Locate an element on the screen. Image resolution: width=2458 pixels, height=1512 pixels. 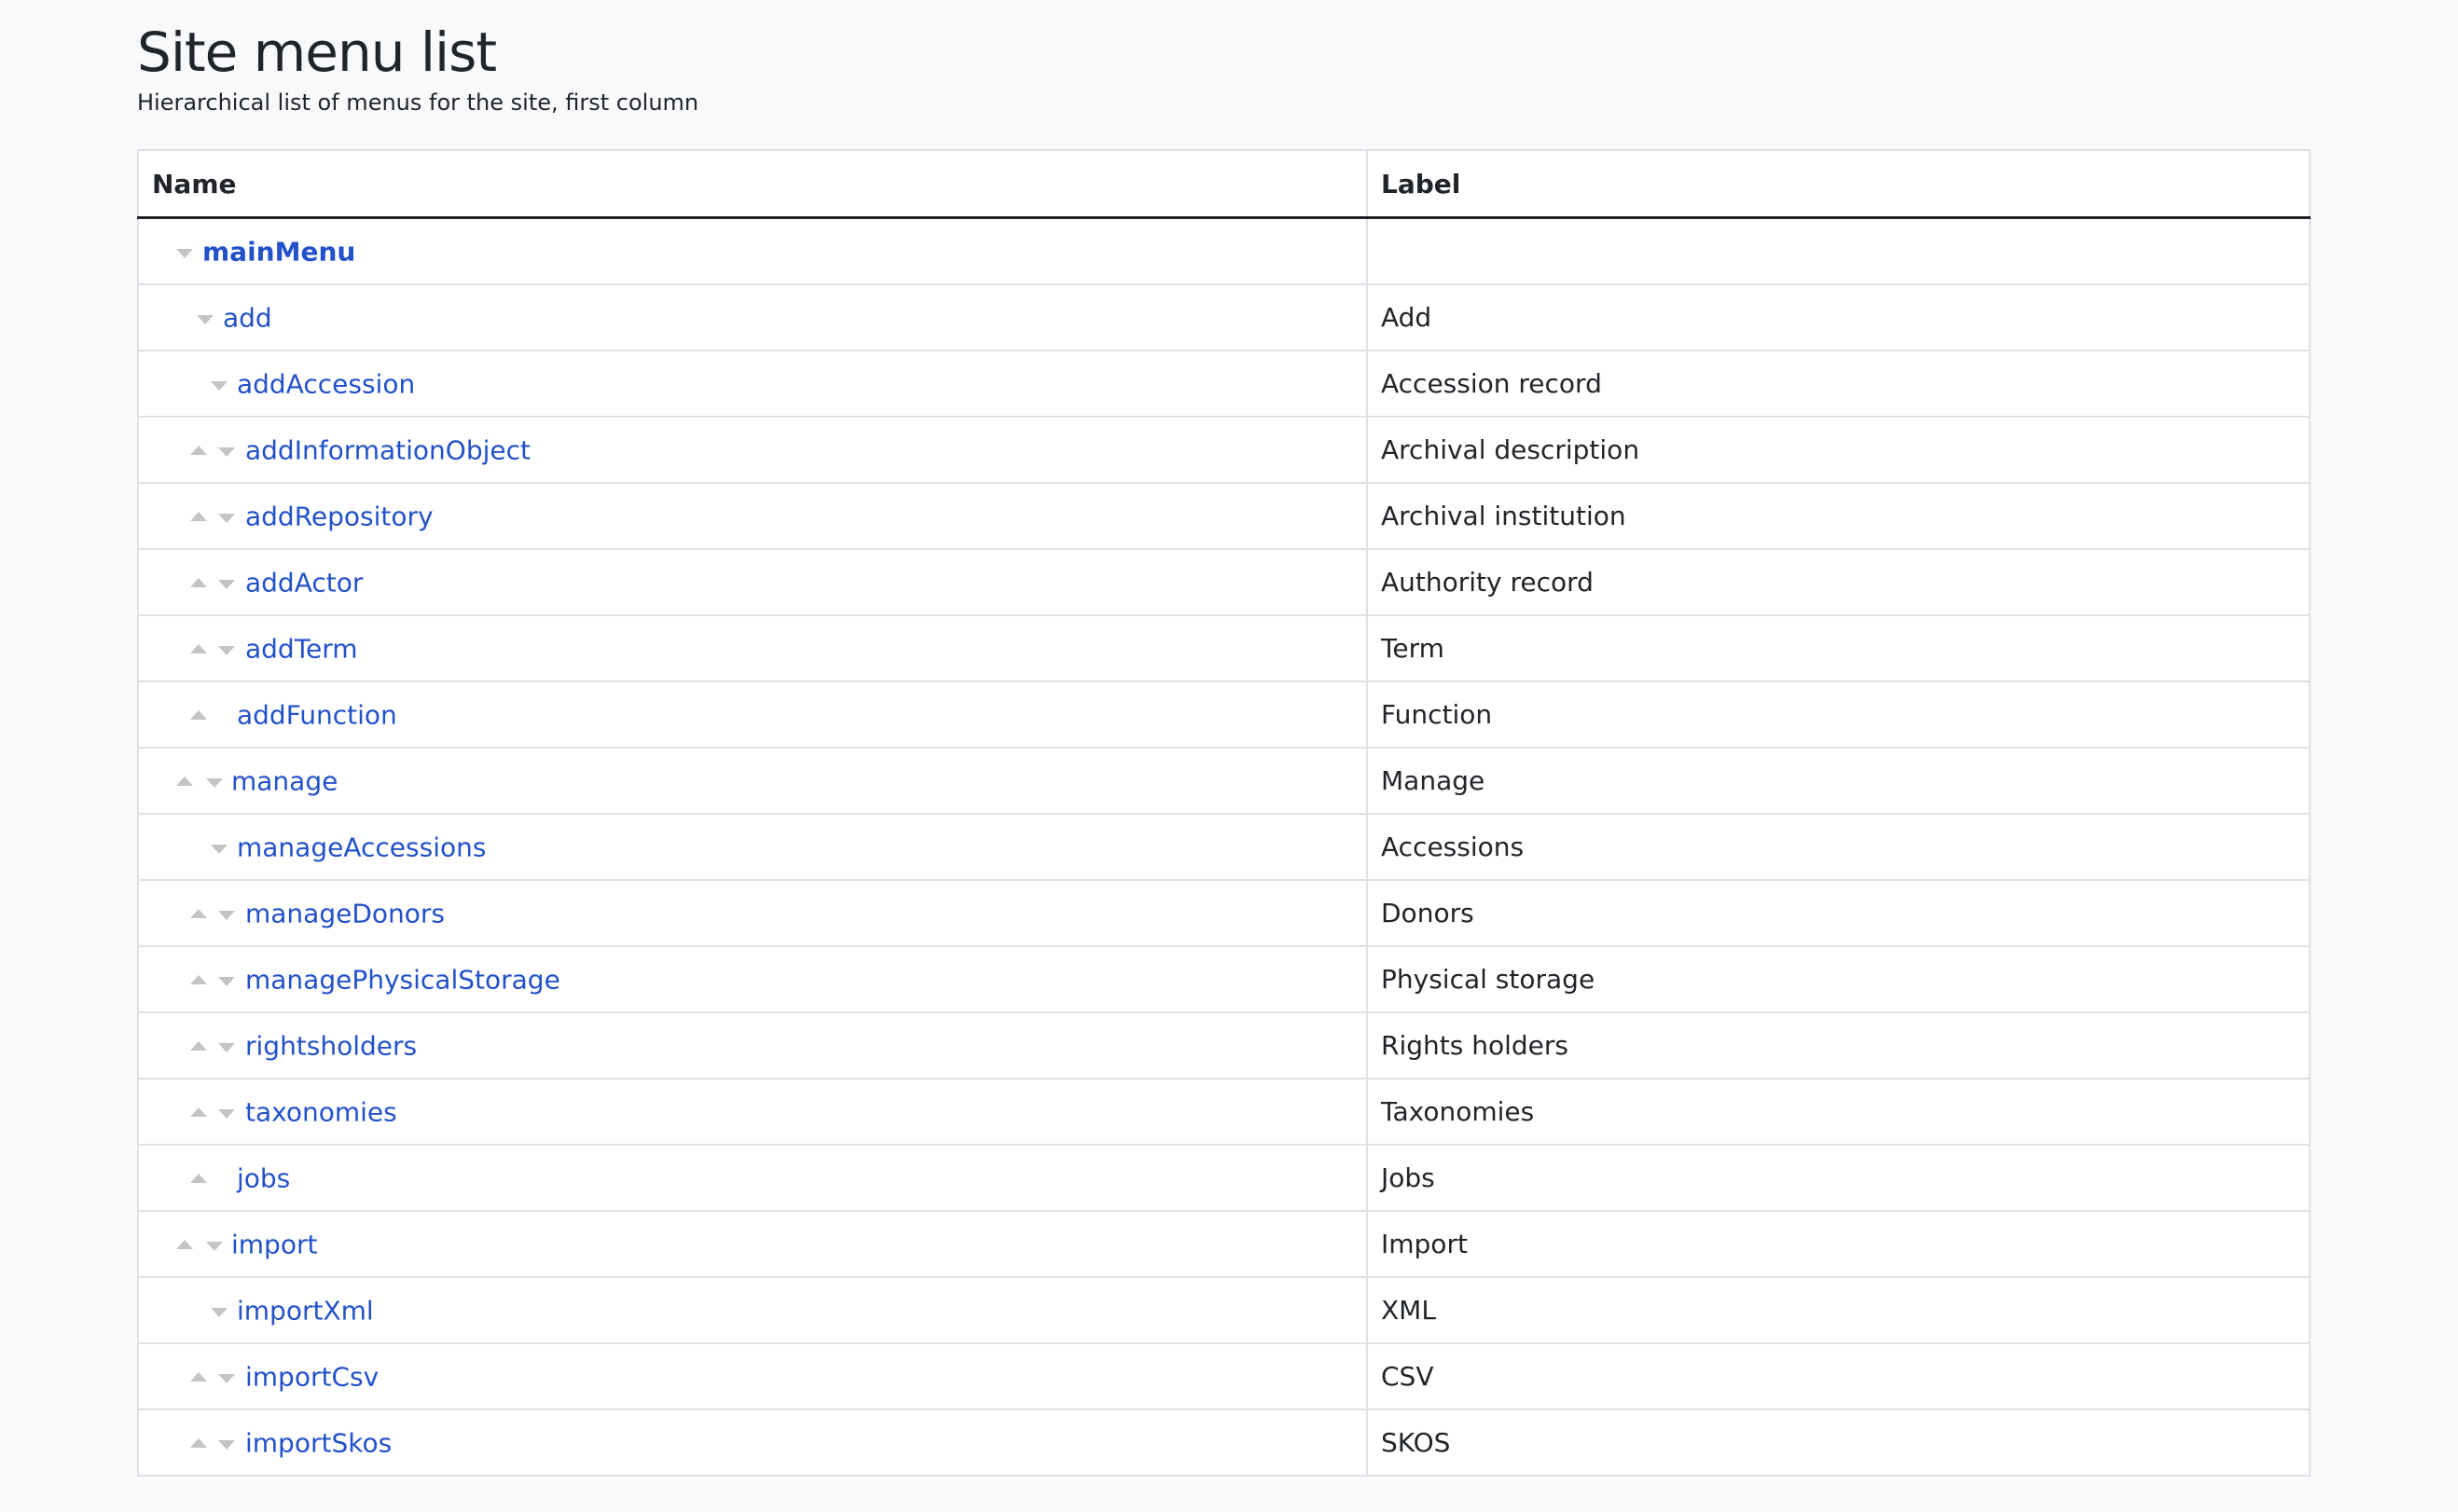
table-row: importXml XML is located at coordinates (1224, 1310).